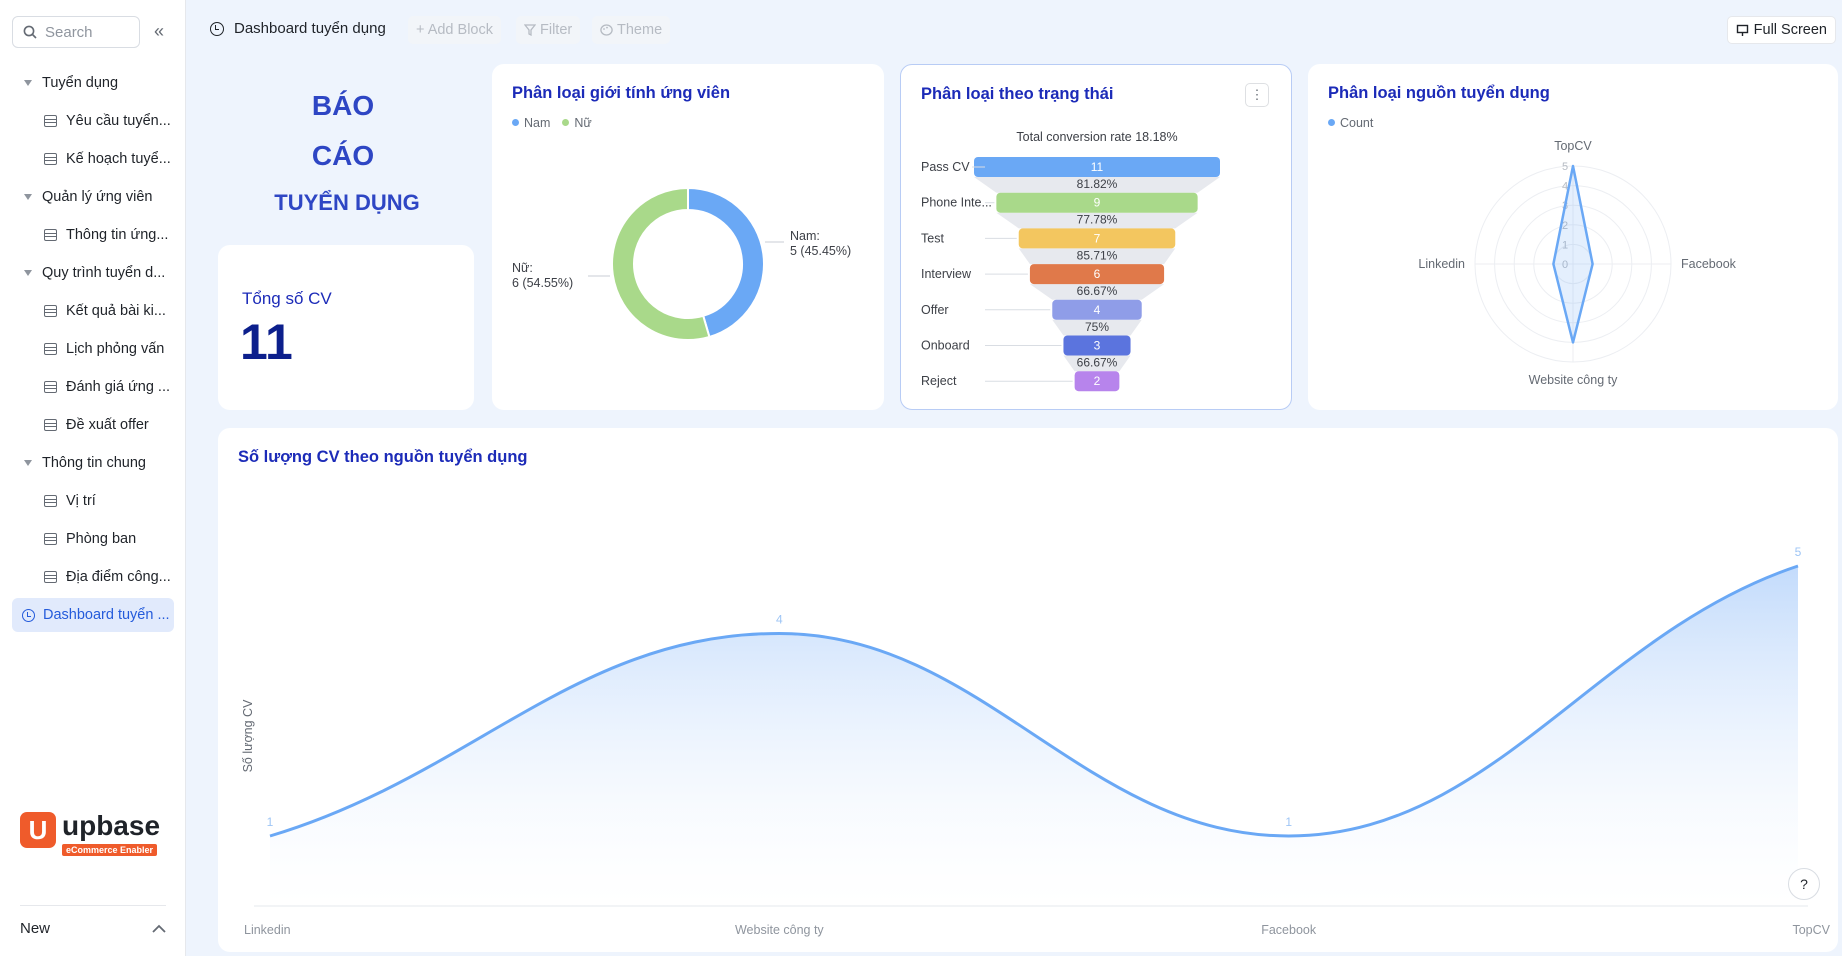 The height and width of the screenshot is (956, 1842). I want to click on donut-label-nam: Nam:, so click(805, 236).